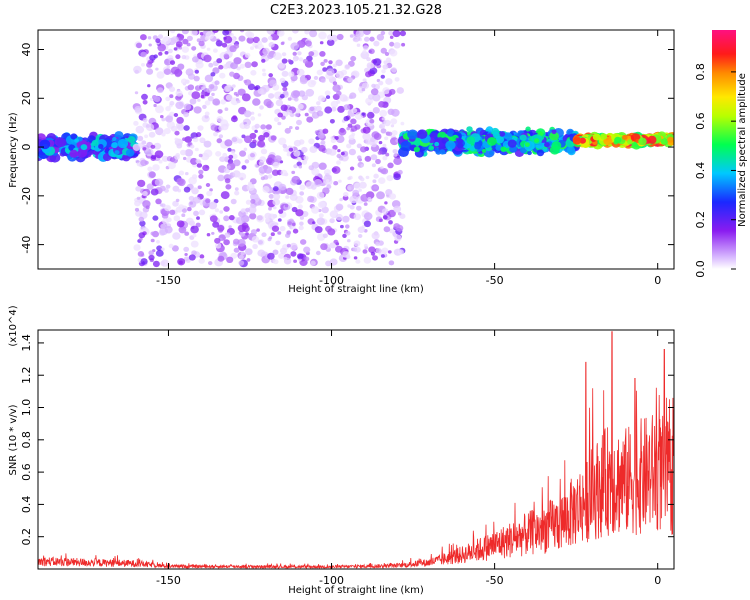 Image resolution: width=750 pixels, height=600 pixels. Describe the element at coordinates (26, 505) in the screenshot. I see `snr-y-tick-label: 0.4` at that location.